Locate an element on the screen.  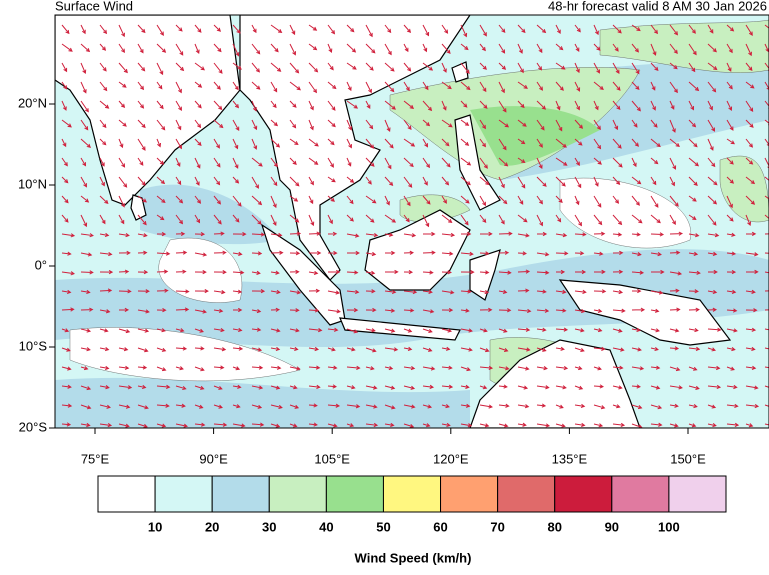
sumatra is located at coordinates (303, 274).